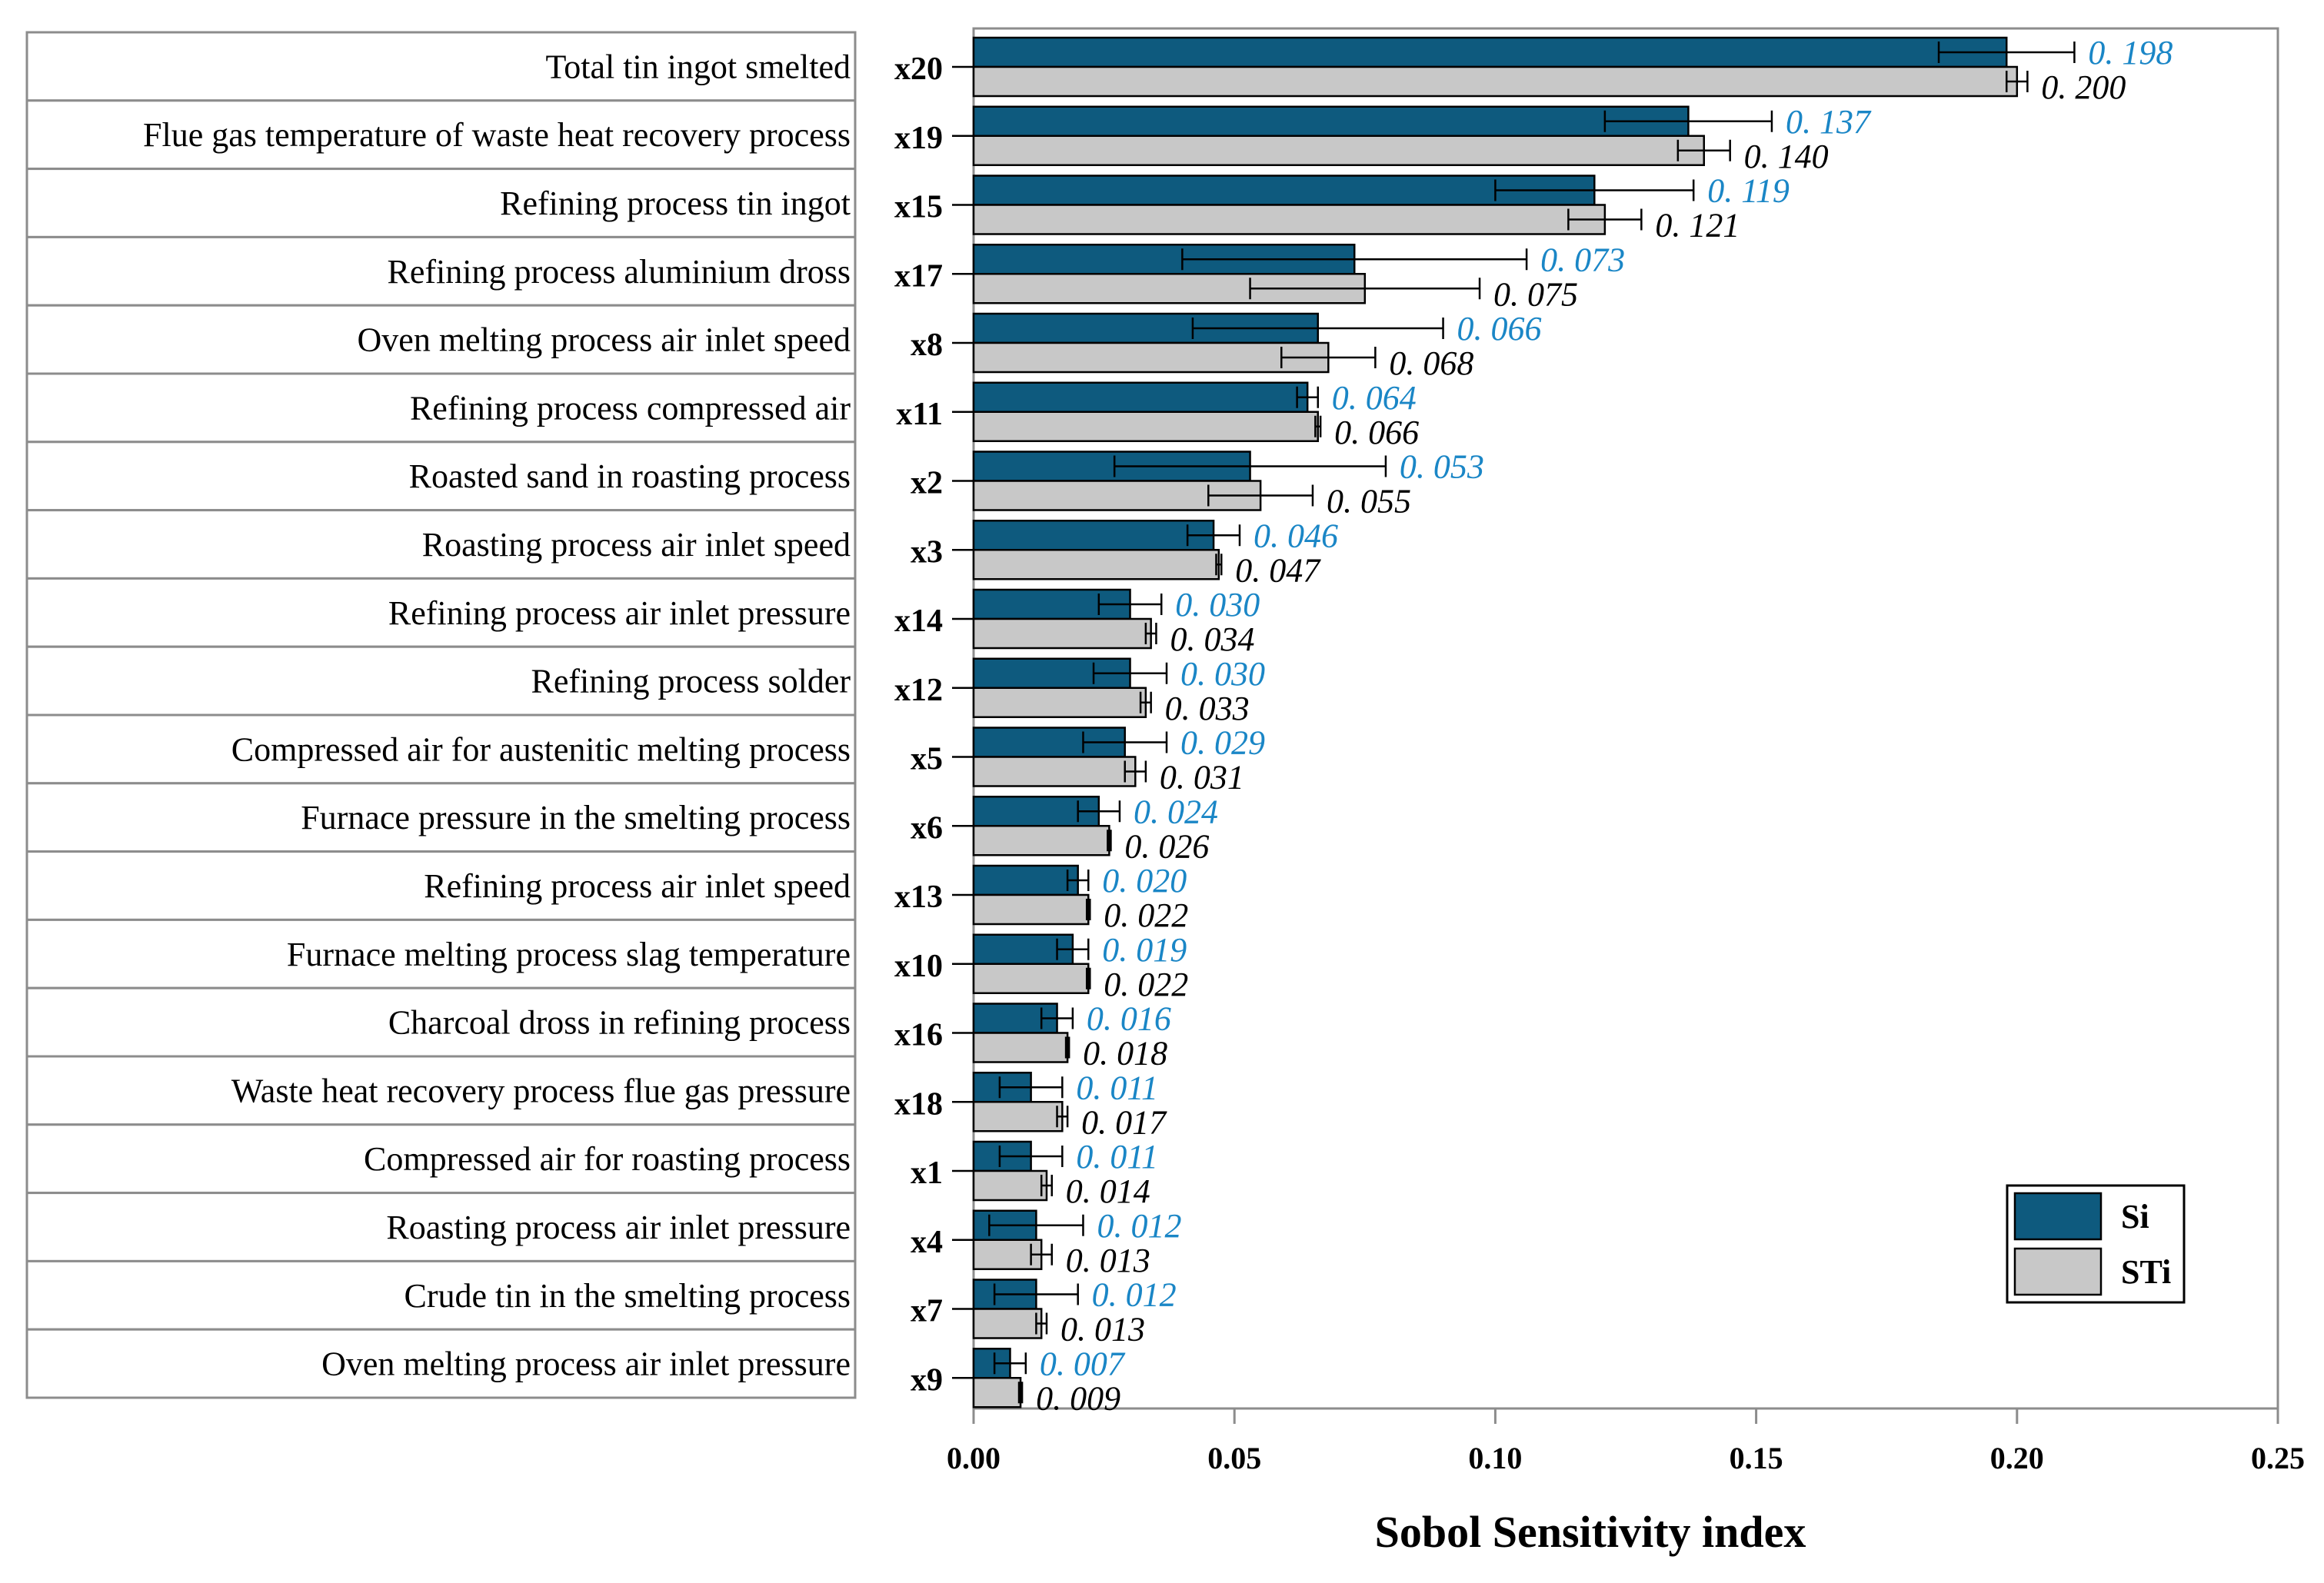 The width and height of the screenshot is (2324, 1583). I want to click on sti-value-label: 0. 066, so click(1376, 432).